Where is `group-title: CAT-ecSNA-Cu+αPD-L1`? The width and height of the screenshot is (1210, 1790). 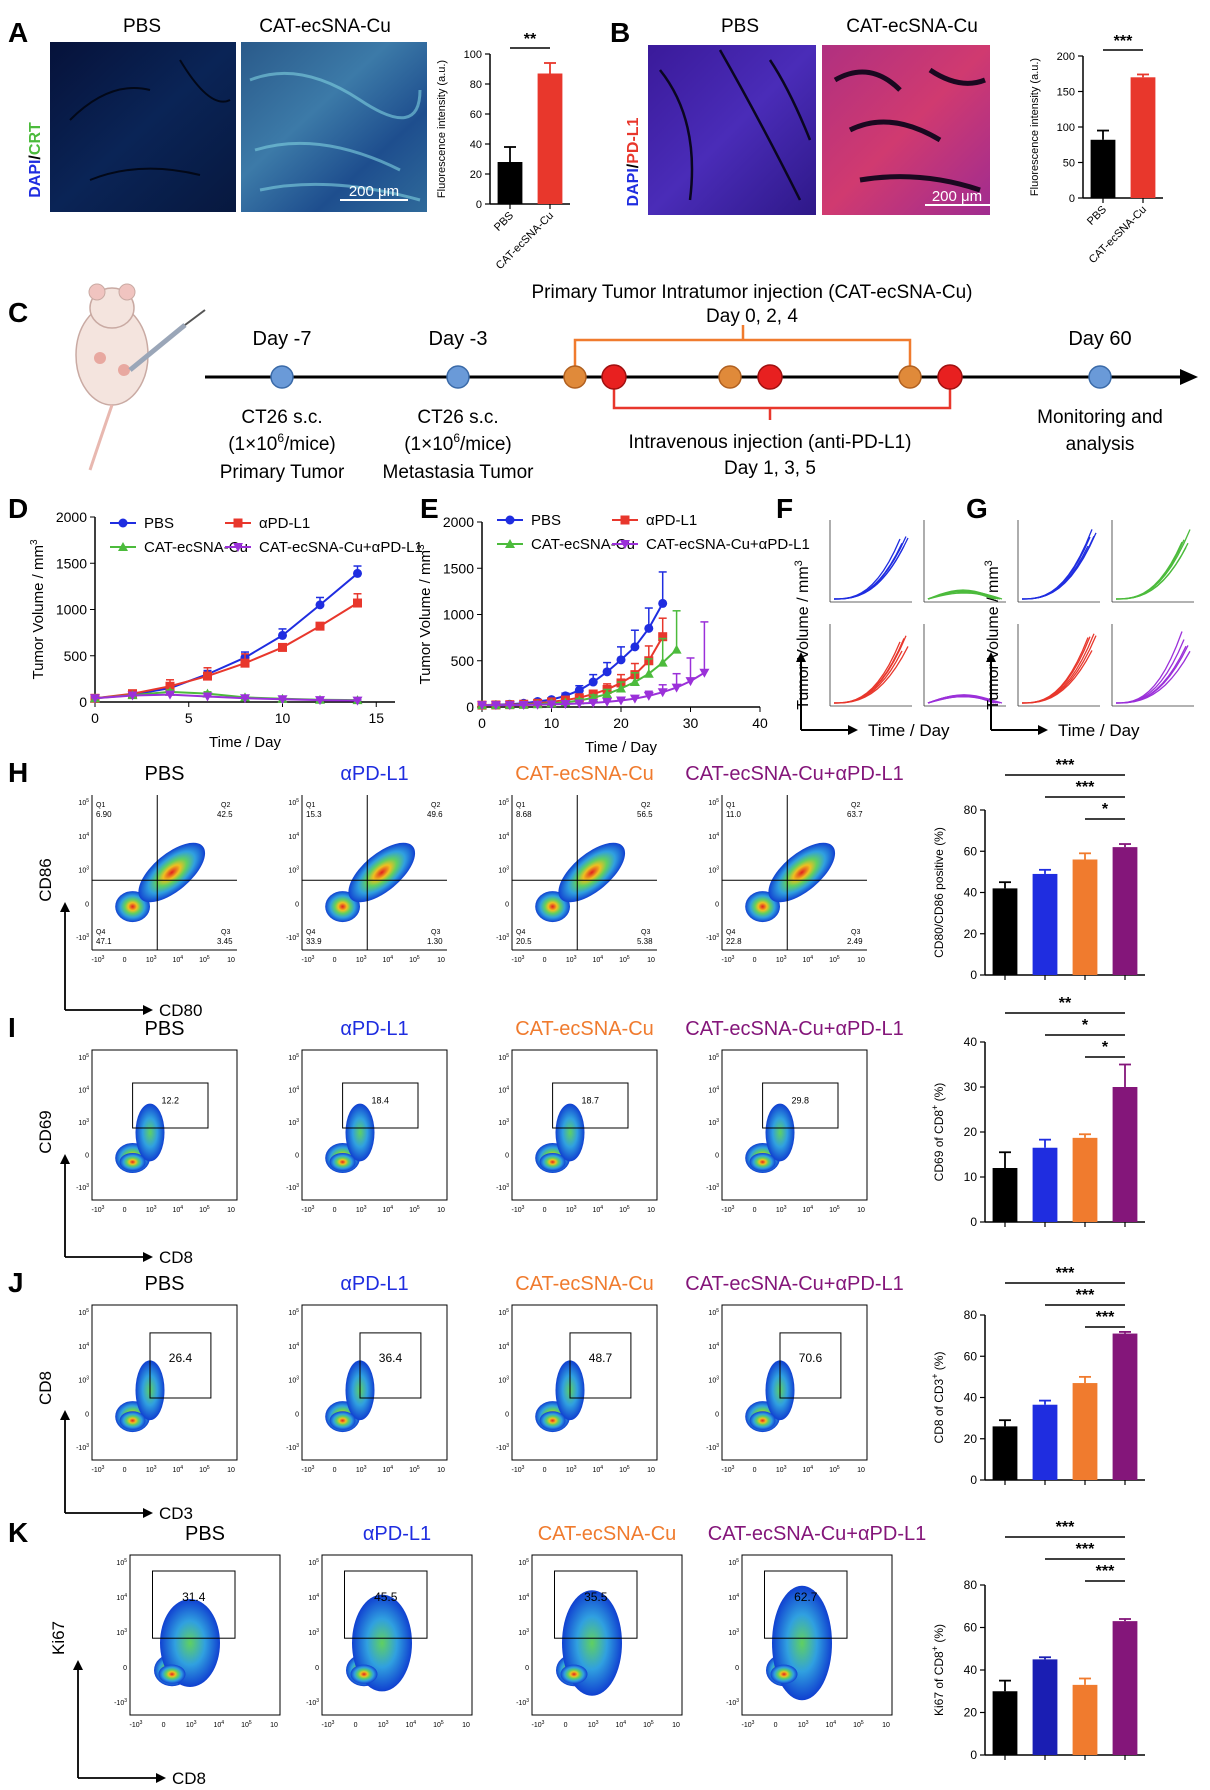
group-title: CAT-ecSNA-Cu+αPD-L1 is located at coordinates (794, 774).